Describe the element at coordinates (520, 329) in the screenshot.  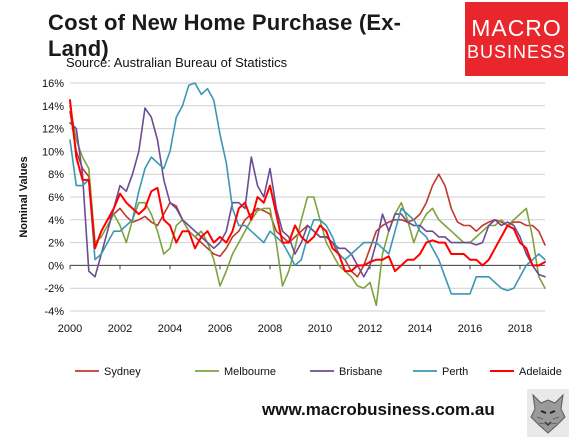
I see `x-tick-label: 2018` at that location.